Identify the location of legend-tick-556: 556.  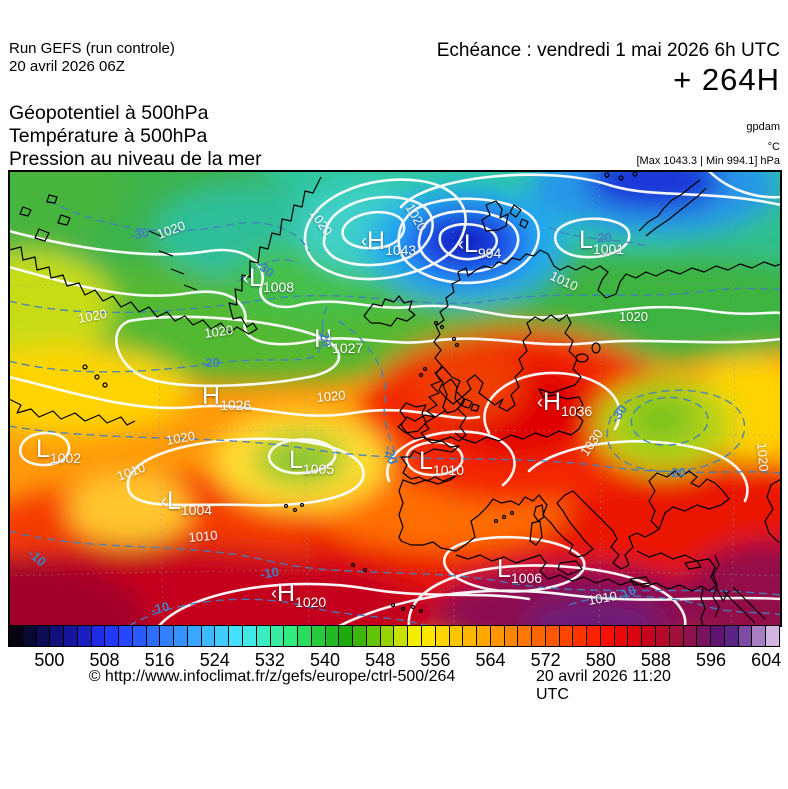
(435, 660).